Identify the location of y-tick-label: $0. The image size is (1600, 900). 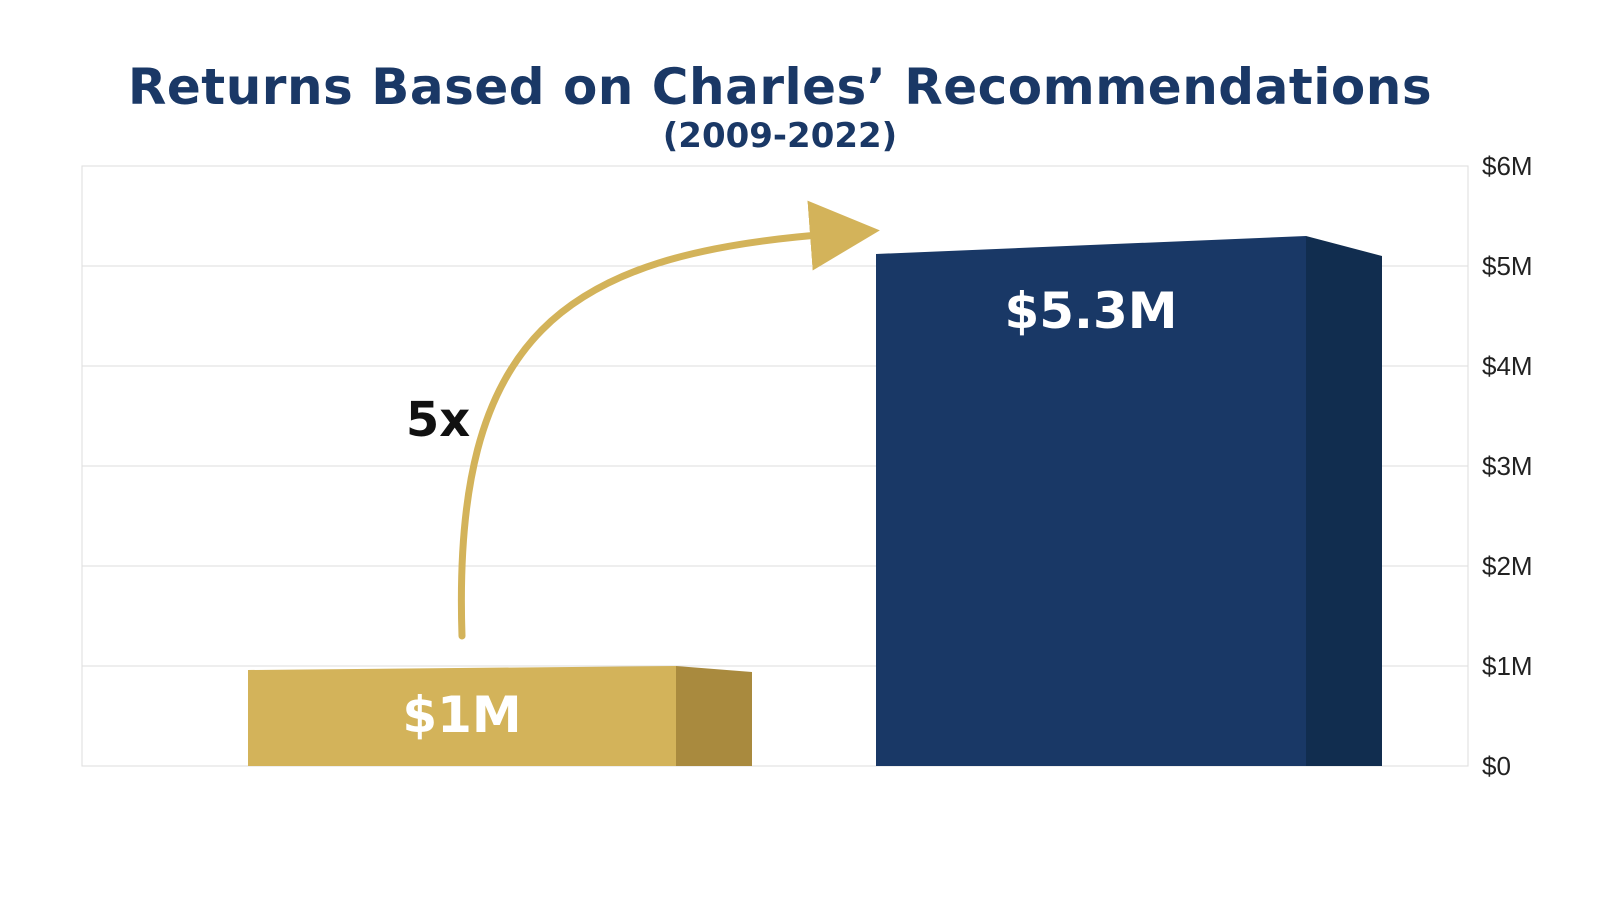
(1496, 766).